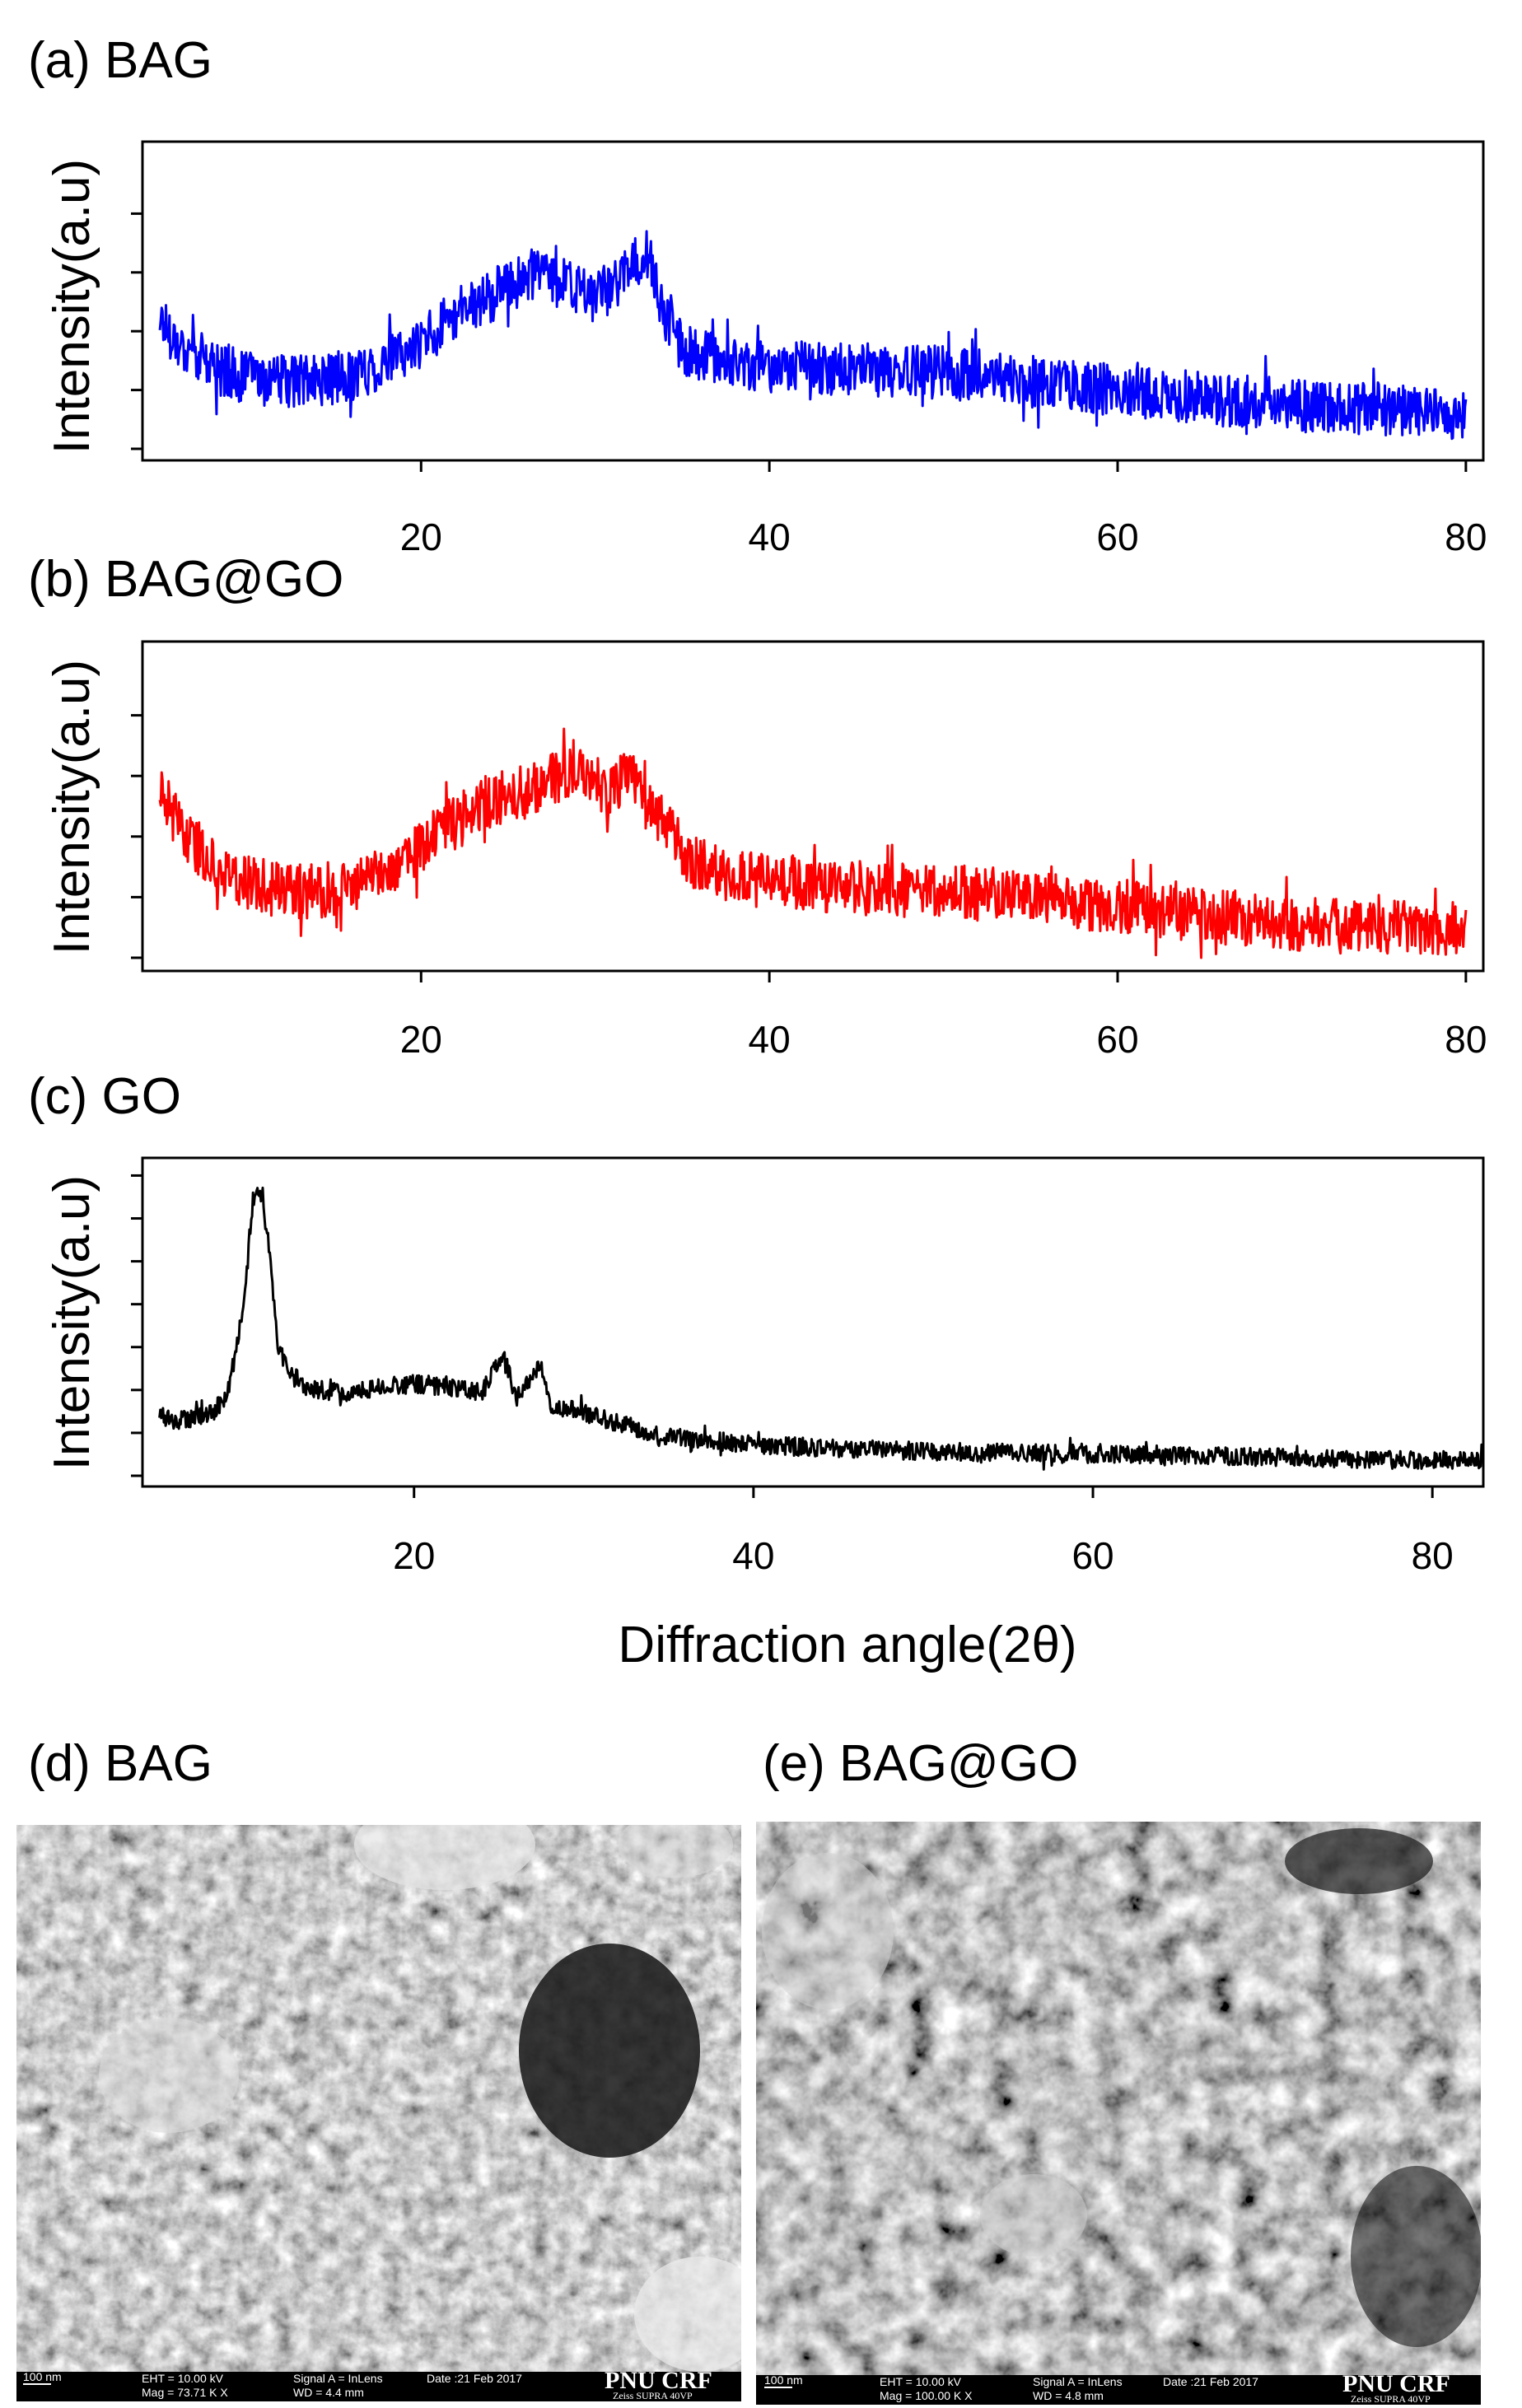  Describe the element at coordinates (185, 2392) in the screenshot. I see `sem-mag: Mag = 73.71 K X` at that location.